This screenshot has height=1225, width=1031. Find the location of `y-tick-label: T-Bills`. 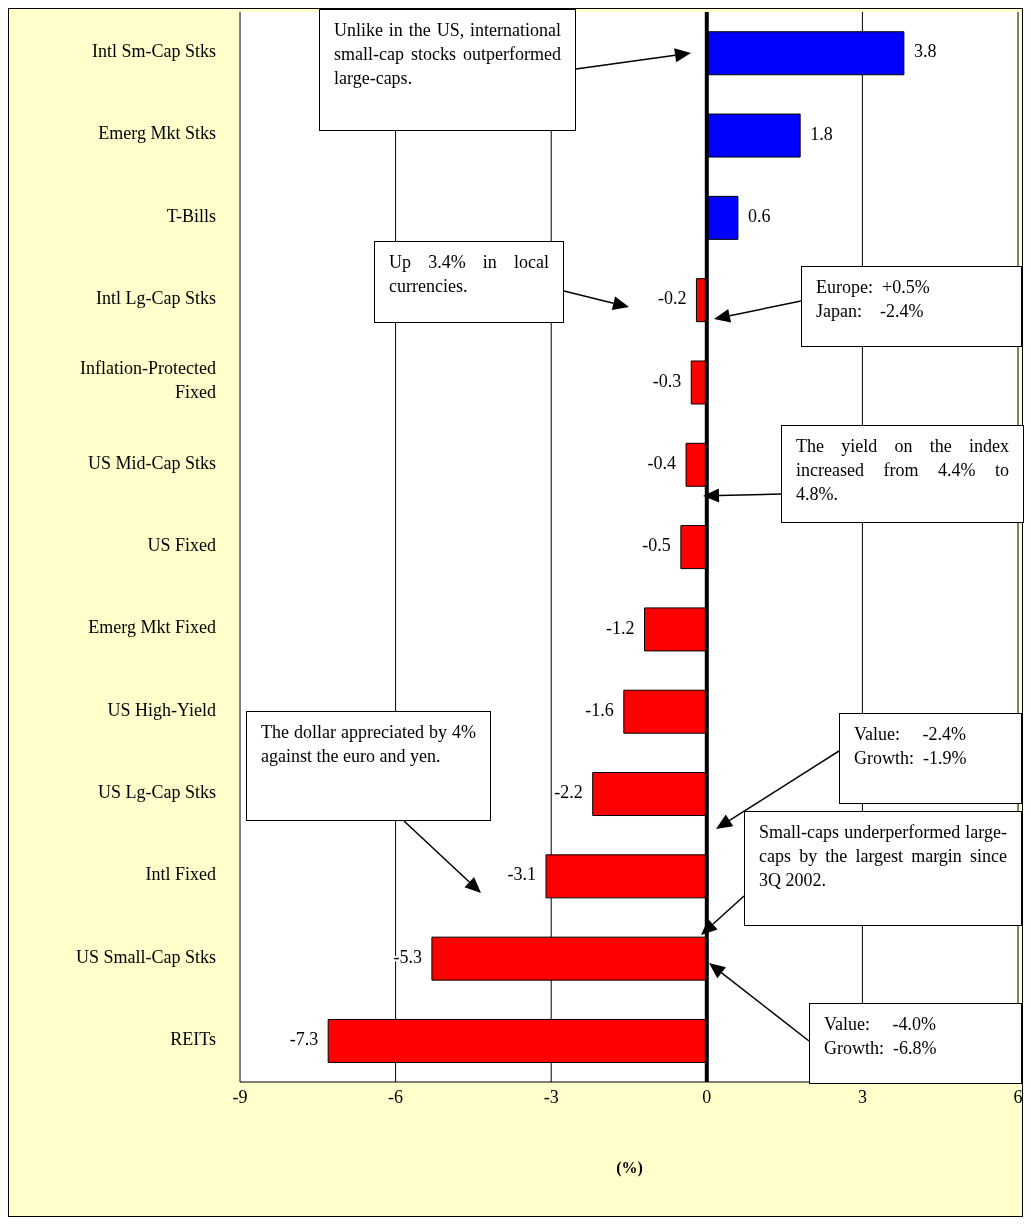

y-tick-label: T-Bills is located at coordinates (191, 215).